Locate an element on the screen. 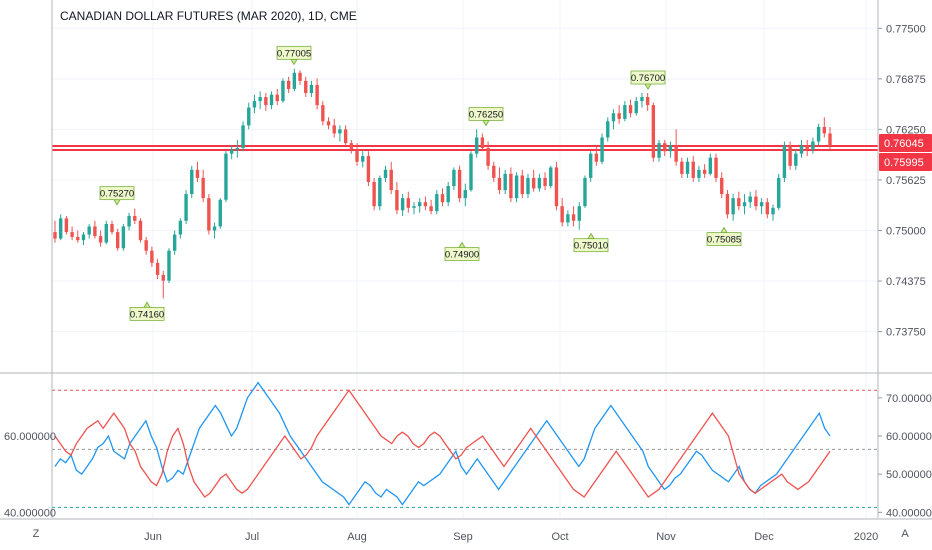 Image resolution: width=932 pixels, height=550 pixels. x-tick-label: Sep is located at coordinates (463, 537).